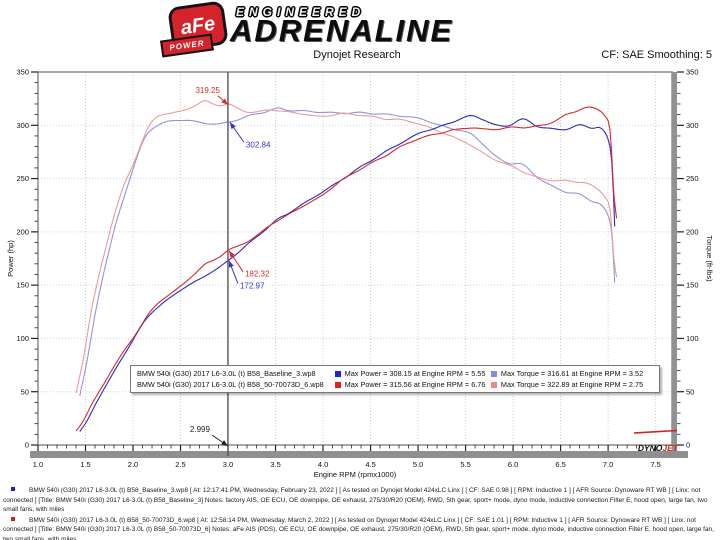 The height and width of the screenshot is (540, 720). What do you see at coordinates (572, 373) in the screenshot?
I see `max-torque-stat: Max Torque = 316.61 at Engine RPM = 3.52` at bounding box center [572, 373].